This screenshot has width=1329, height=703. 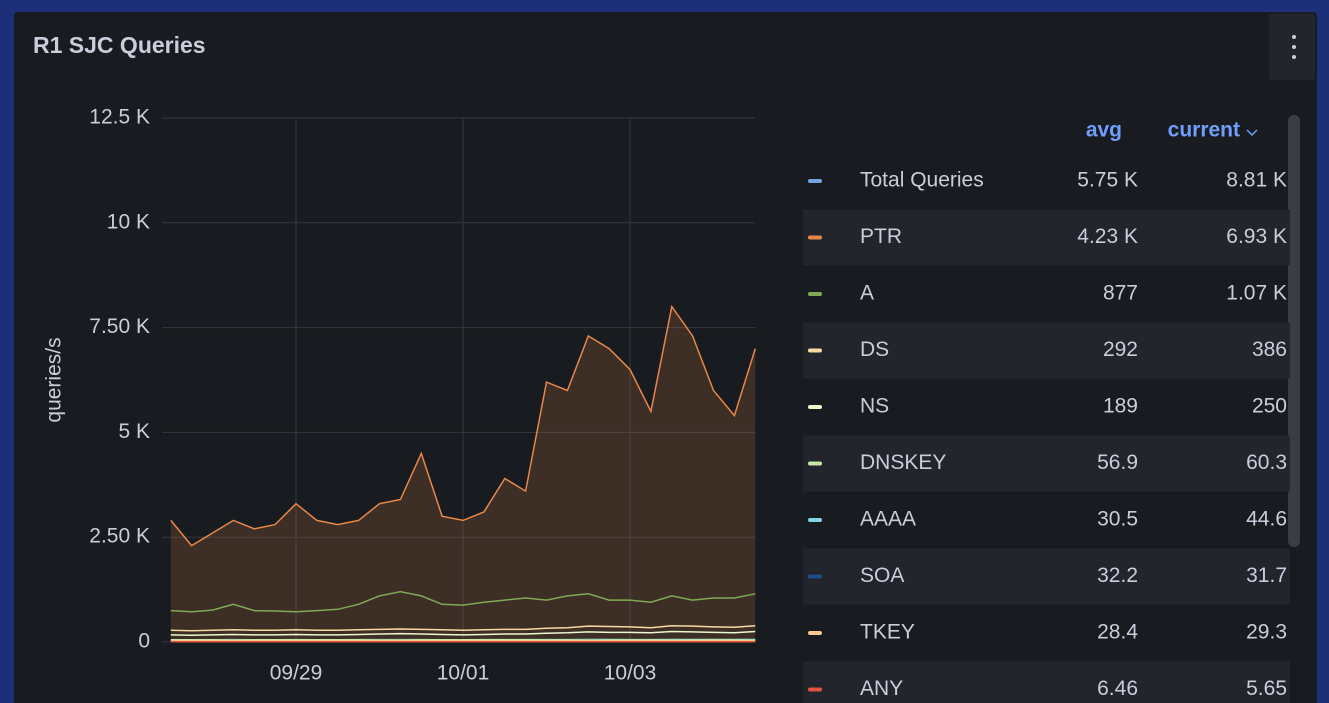 What do you see at coordinates (1269, 406) in the screenshot?
I see `legend-current: 250` at bounding box center [1269, 406].